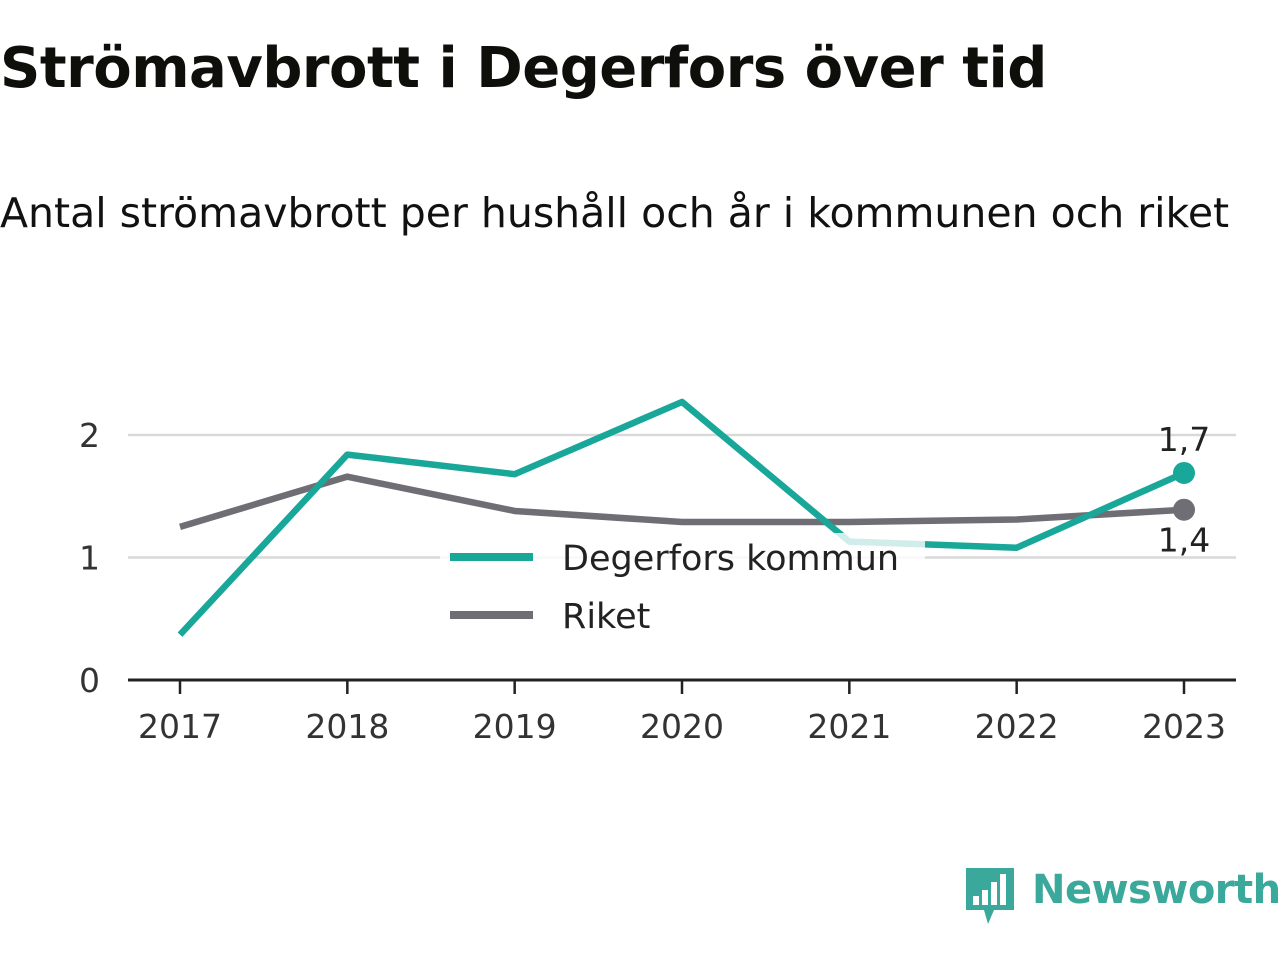  I want to click on x-tick-label: 2022, so click(1017, 726).